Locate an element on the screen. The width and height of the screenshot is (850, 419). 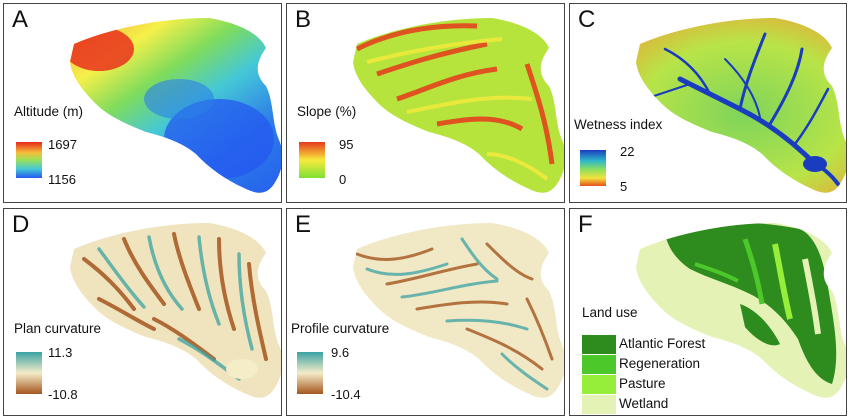
legend-max: 9.6 is located at coordinates (340, 352).